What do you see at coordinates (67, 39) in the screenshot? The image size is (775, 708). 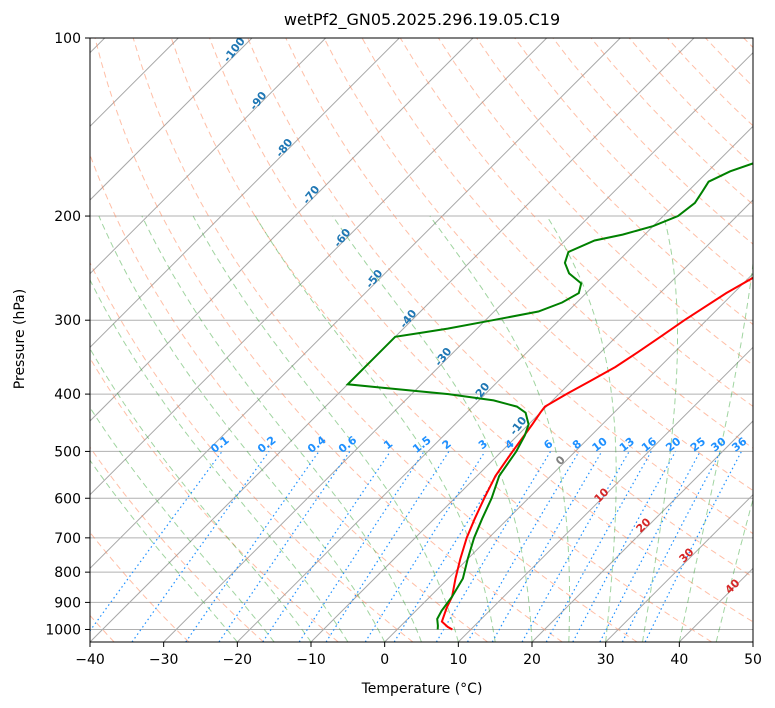 I see `y-tick-label: 100` at bounding box center [67, 39].